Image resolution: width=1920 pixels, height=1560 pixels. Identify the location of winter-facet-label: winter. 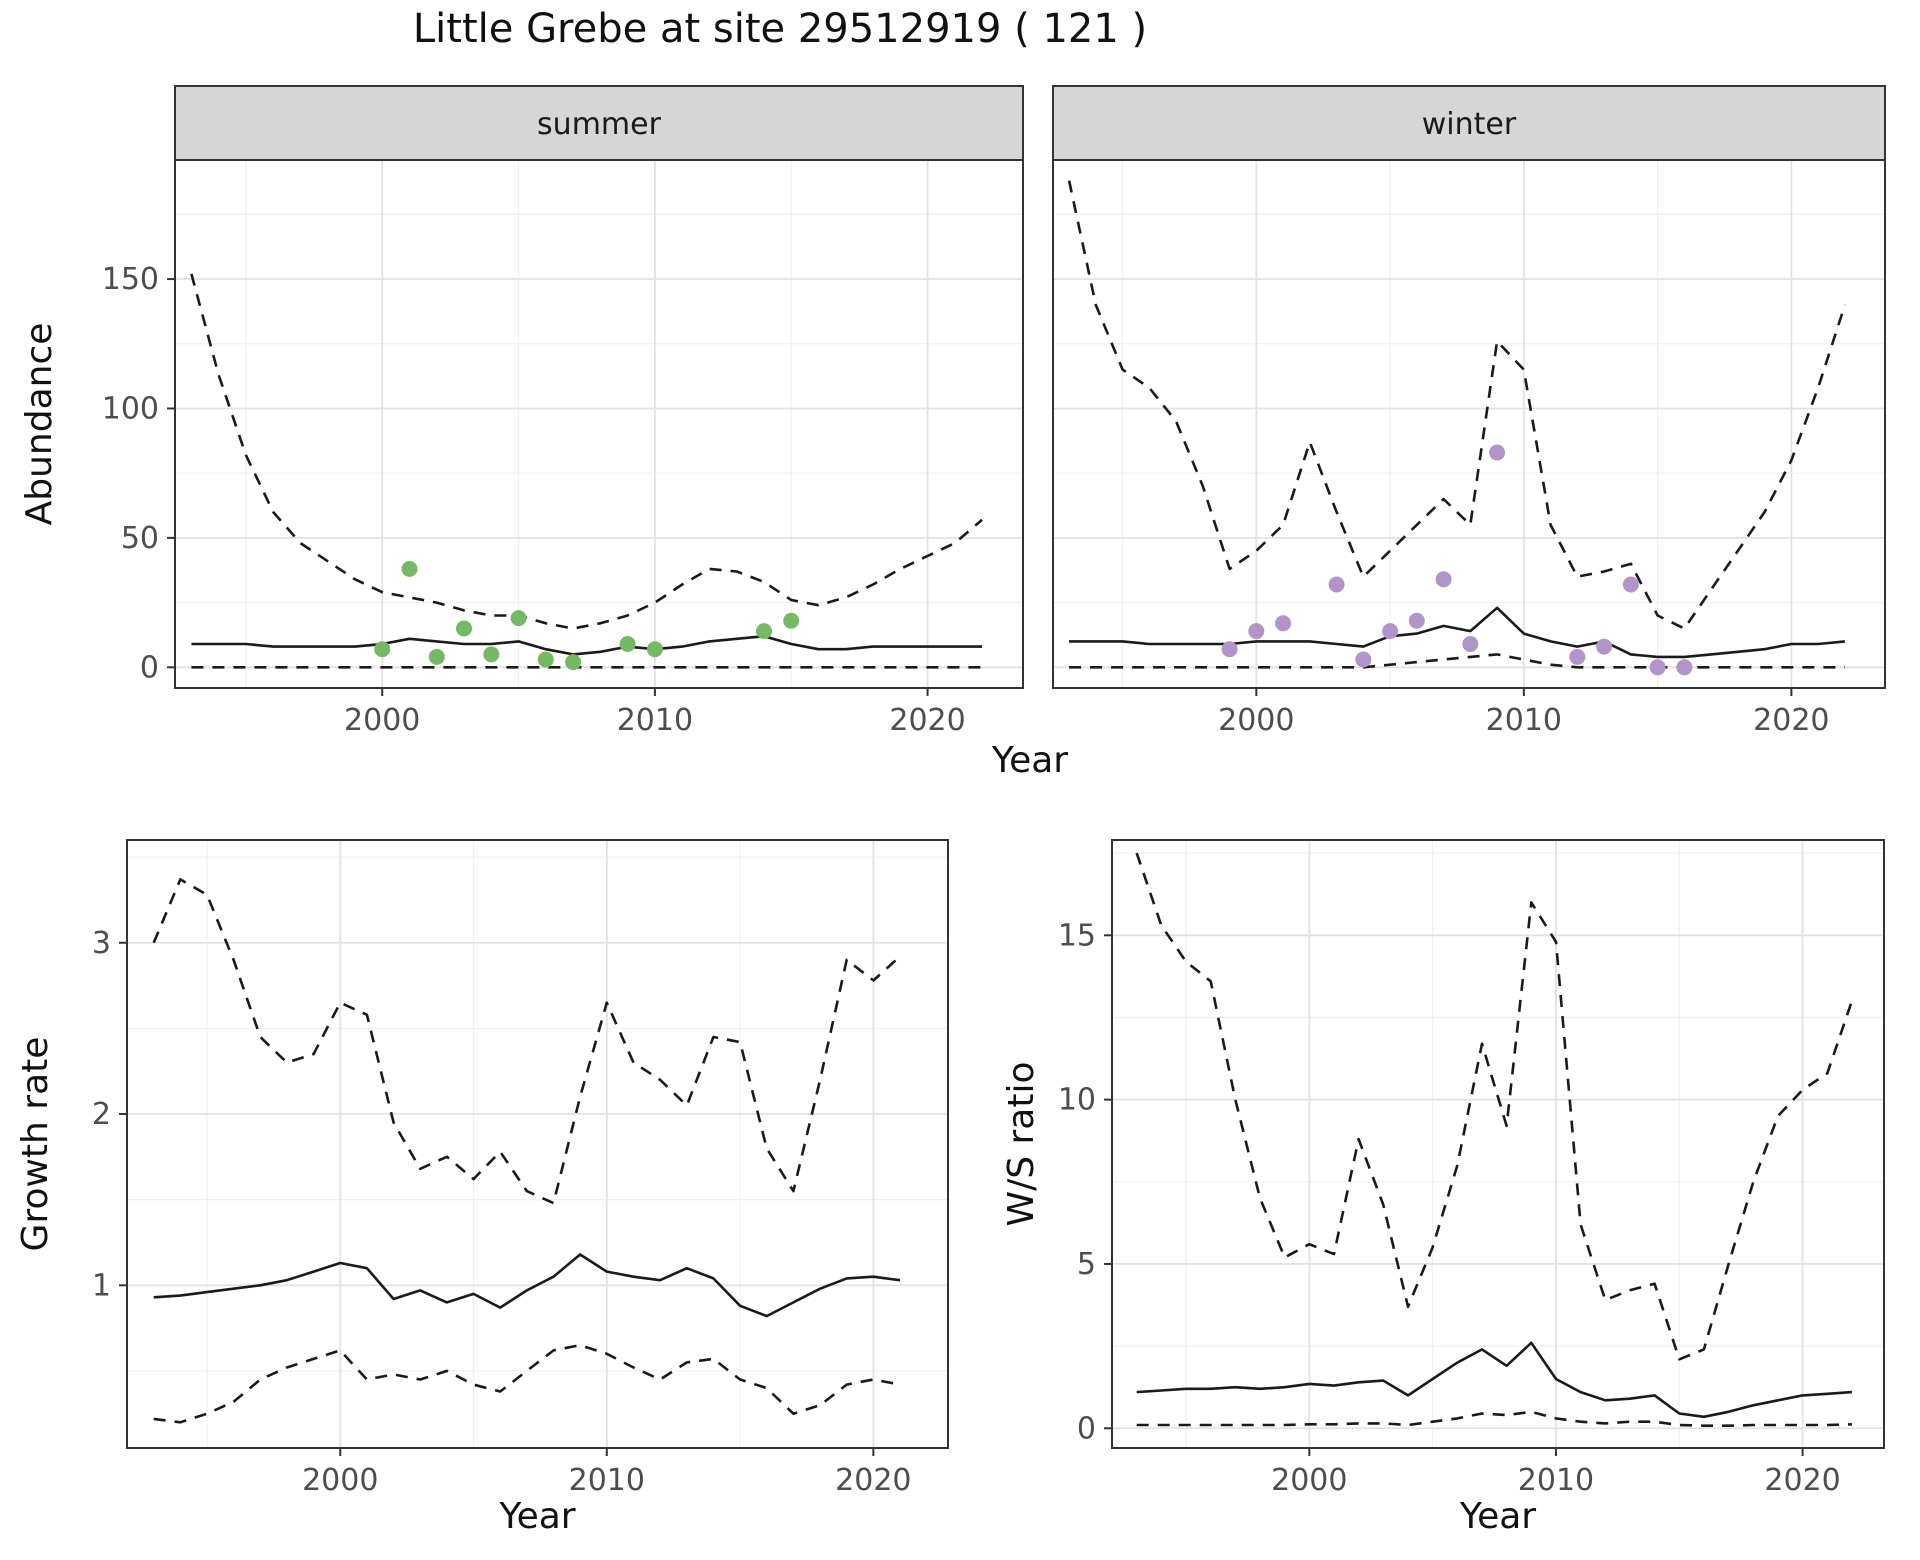
(1469, 124).